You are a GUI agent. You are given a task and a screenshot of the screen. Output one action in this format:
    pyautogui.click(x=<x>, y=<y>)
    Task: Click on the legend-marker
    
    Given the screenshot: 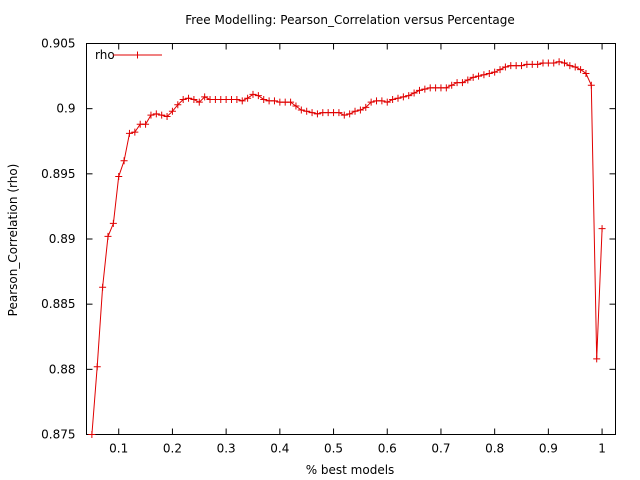 What is the action you would take?
    pyautogui.click(x=137, y=55)
    